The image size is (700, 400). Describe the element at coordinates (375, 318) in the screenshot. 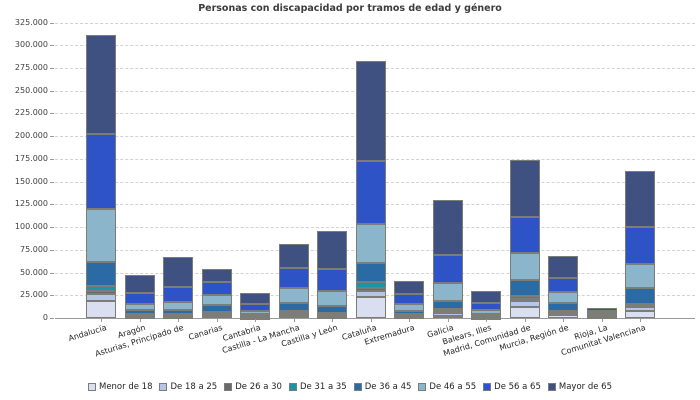

I see `x-axis-line` at that location.